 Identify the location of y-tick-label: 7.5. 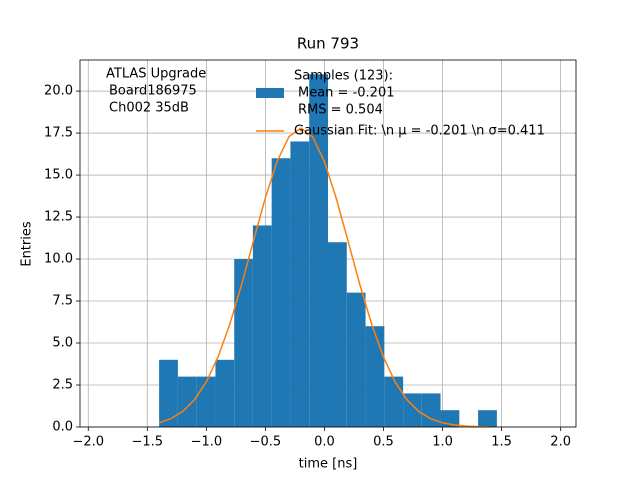
(62, 301).